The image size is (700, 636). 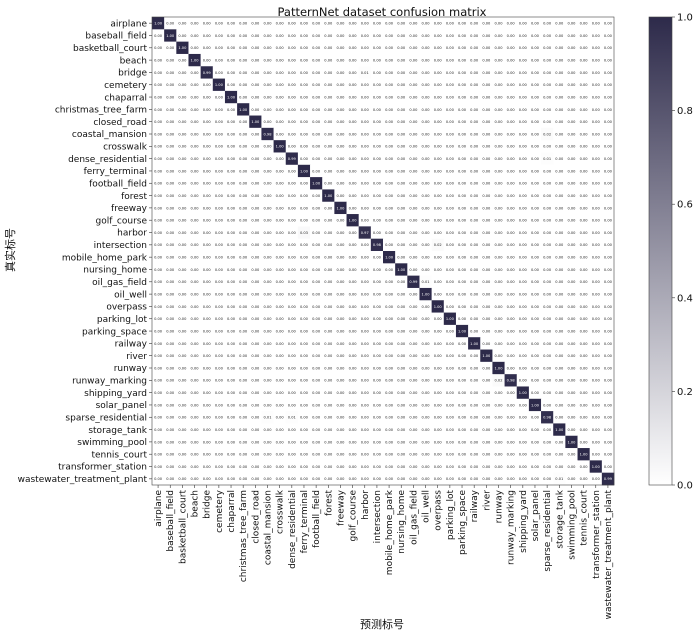 I want to click on y-tick-label: golf_course, so click(x=122, y=221).